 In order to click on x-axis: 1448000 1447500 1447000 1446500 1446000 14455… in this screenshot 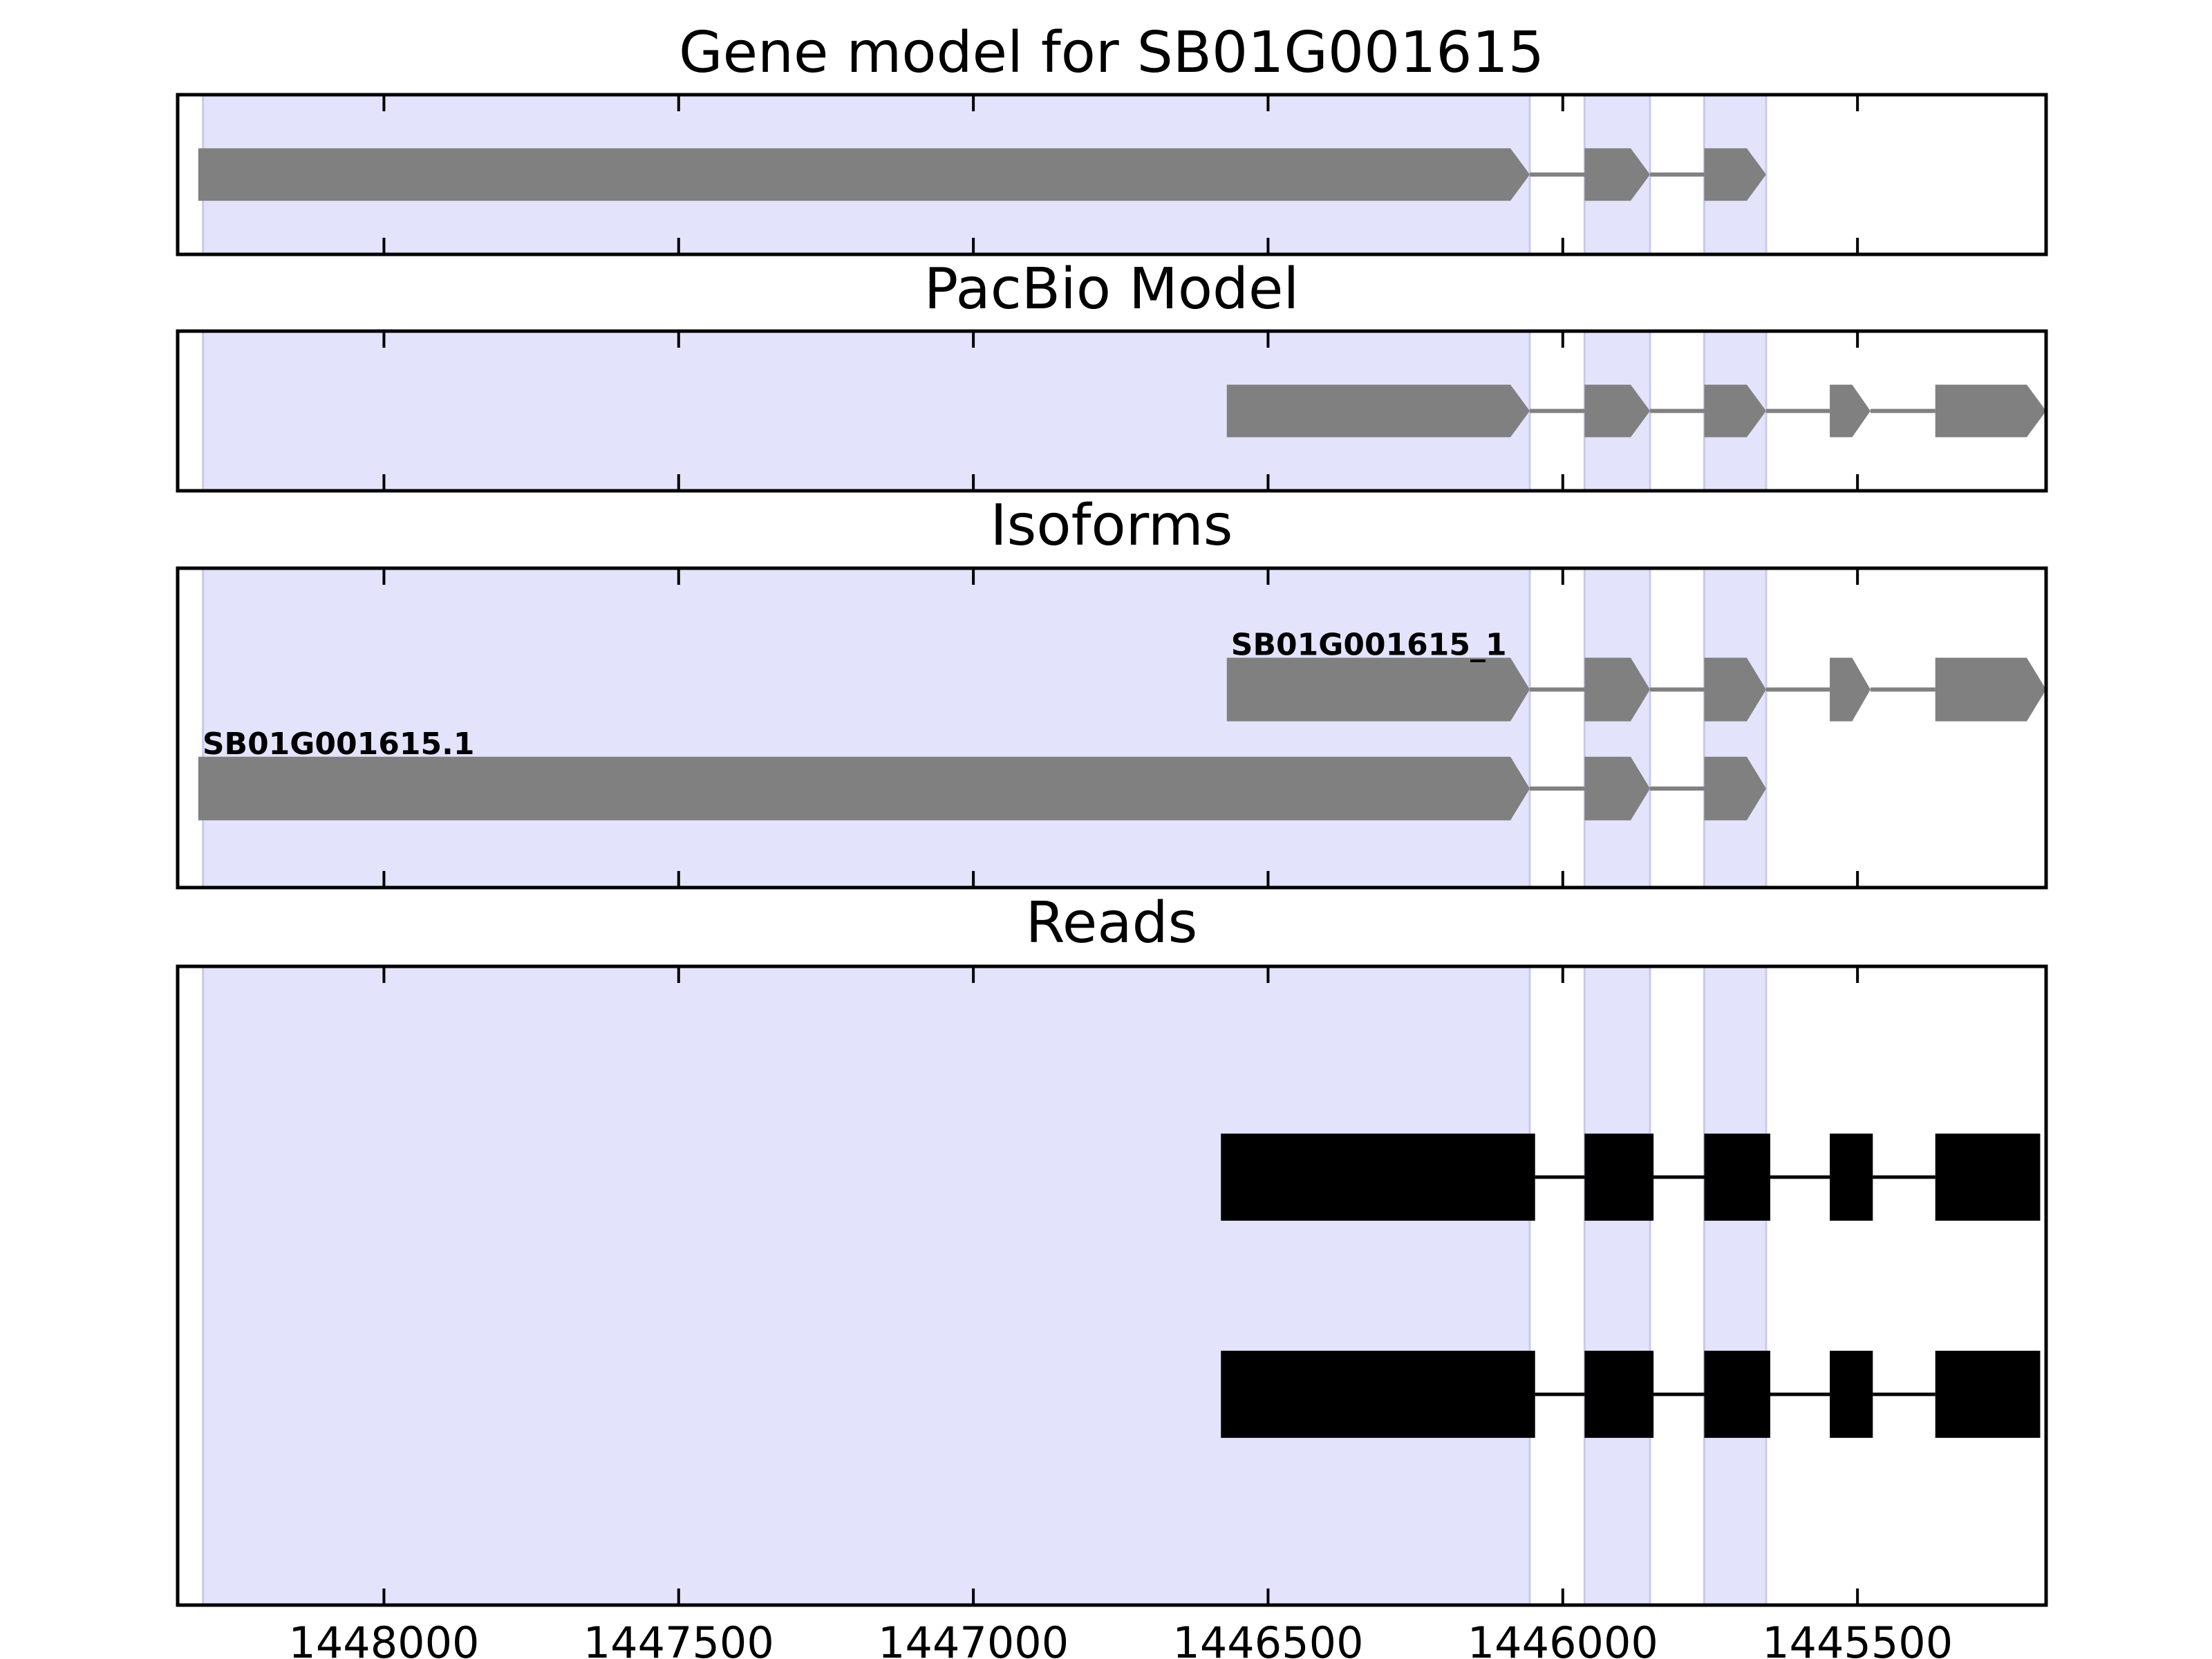, I will do `click(1120, 1638)`.